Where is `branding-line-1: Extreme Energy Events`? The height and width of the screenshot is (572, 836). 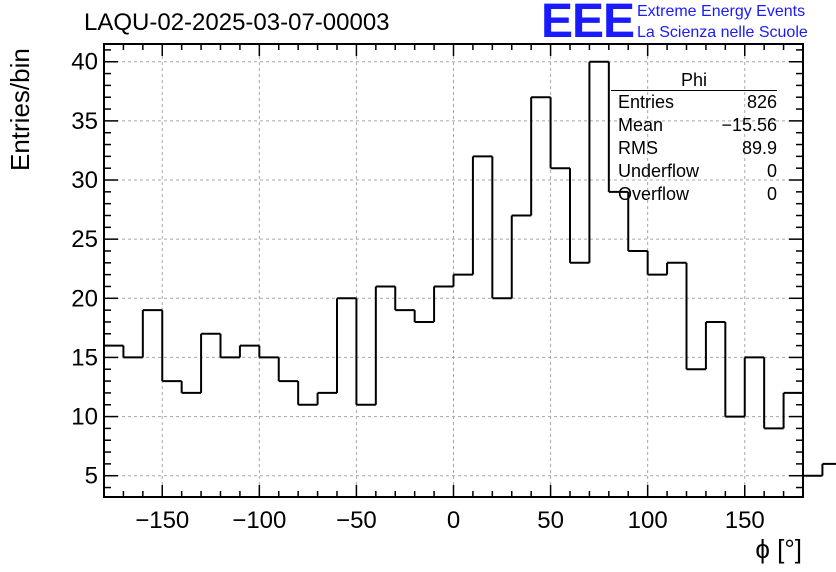 branding-line-1: Extreme Energy Events is located at coordinates (721, 11).